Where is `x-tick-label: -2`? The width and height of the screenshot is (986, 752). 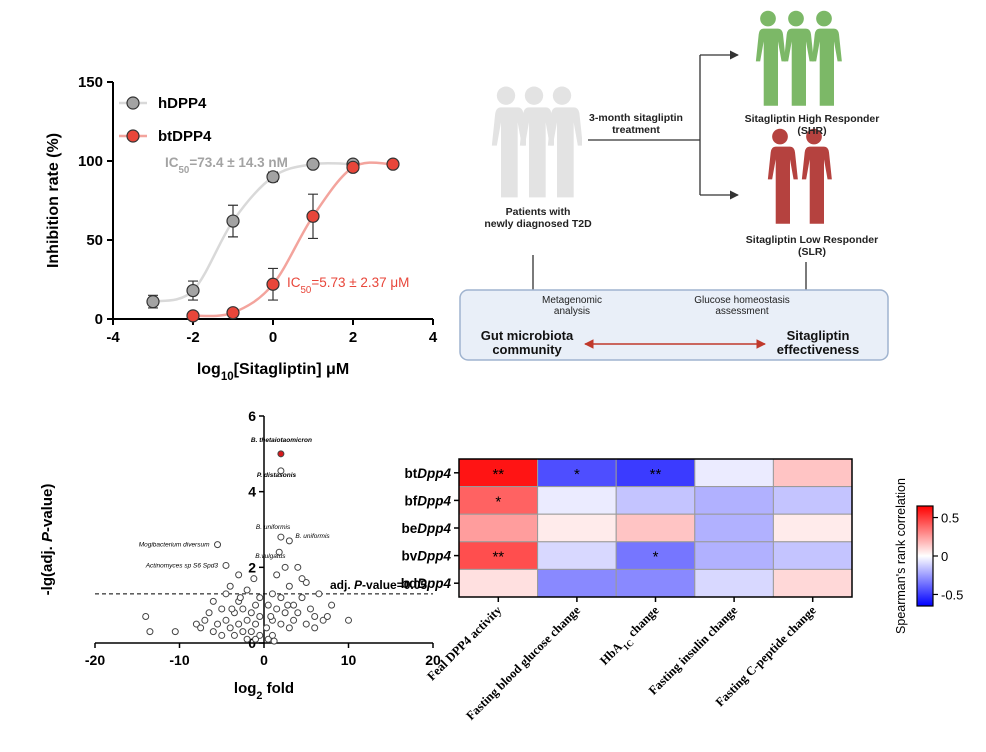 x-tick-label: -2 is located at coordinates (192, 337).